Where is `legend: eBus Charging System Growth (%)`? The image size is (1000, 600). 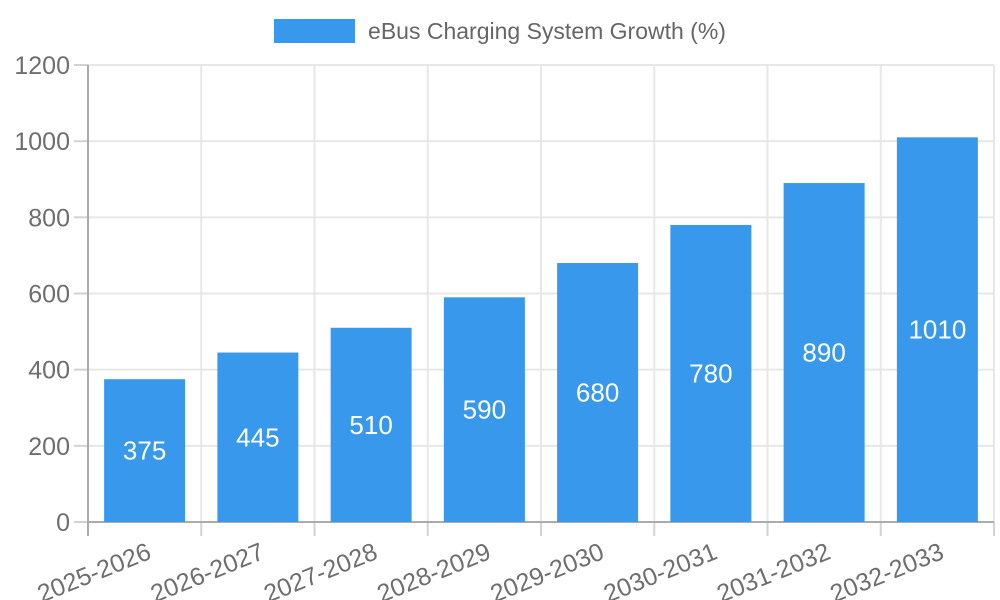 legend: eBus Charging System Growth (%) is located at coordinates (500, 31).